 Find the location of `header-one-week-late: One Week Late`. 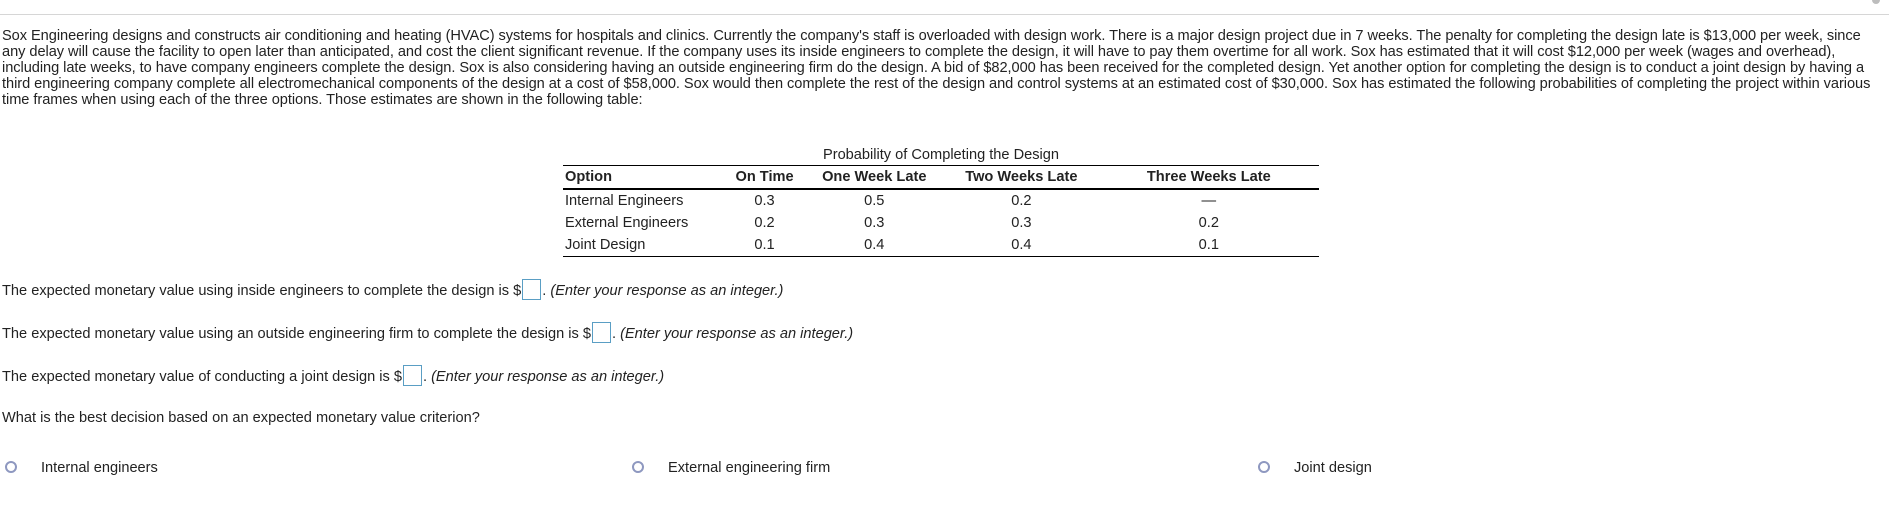

header-one-week-late: One Week Late is located at coordinates (874, 177).